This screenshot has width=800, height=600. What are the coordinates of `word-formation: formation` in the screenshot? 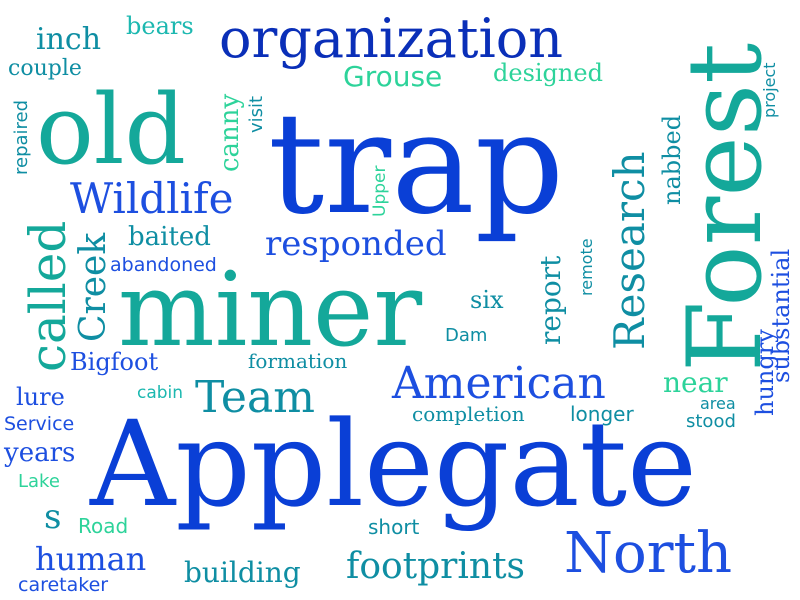 It's located at (297, 361).